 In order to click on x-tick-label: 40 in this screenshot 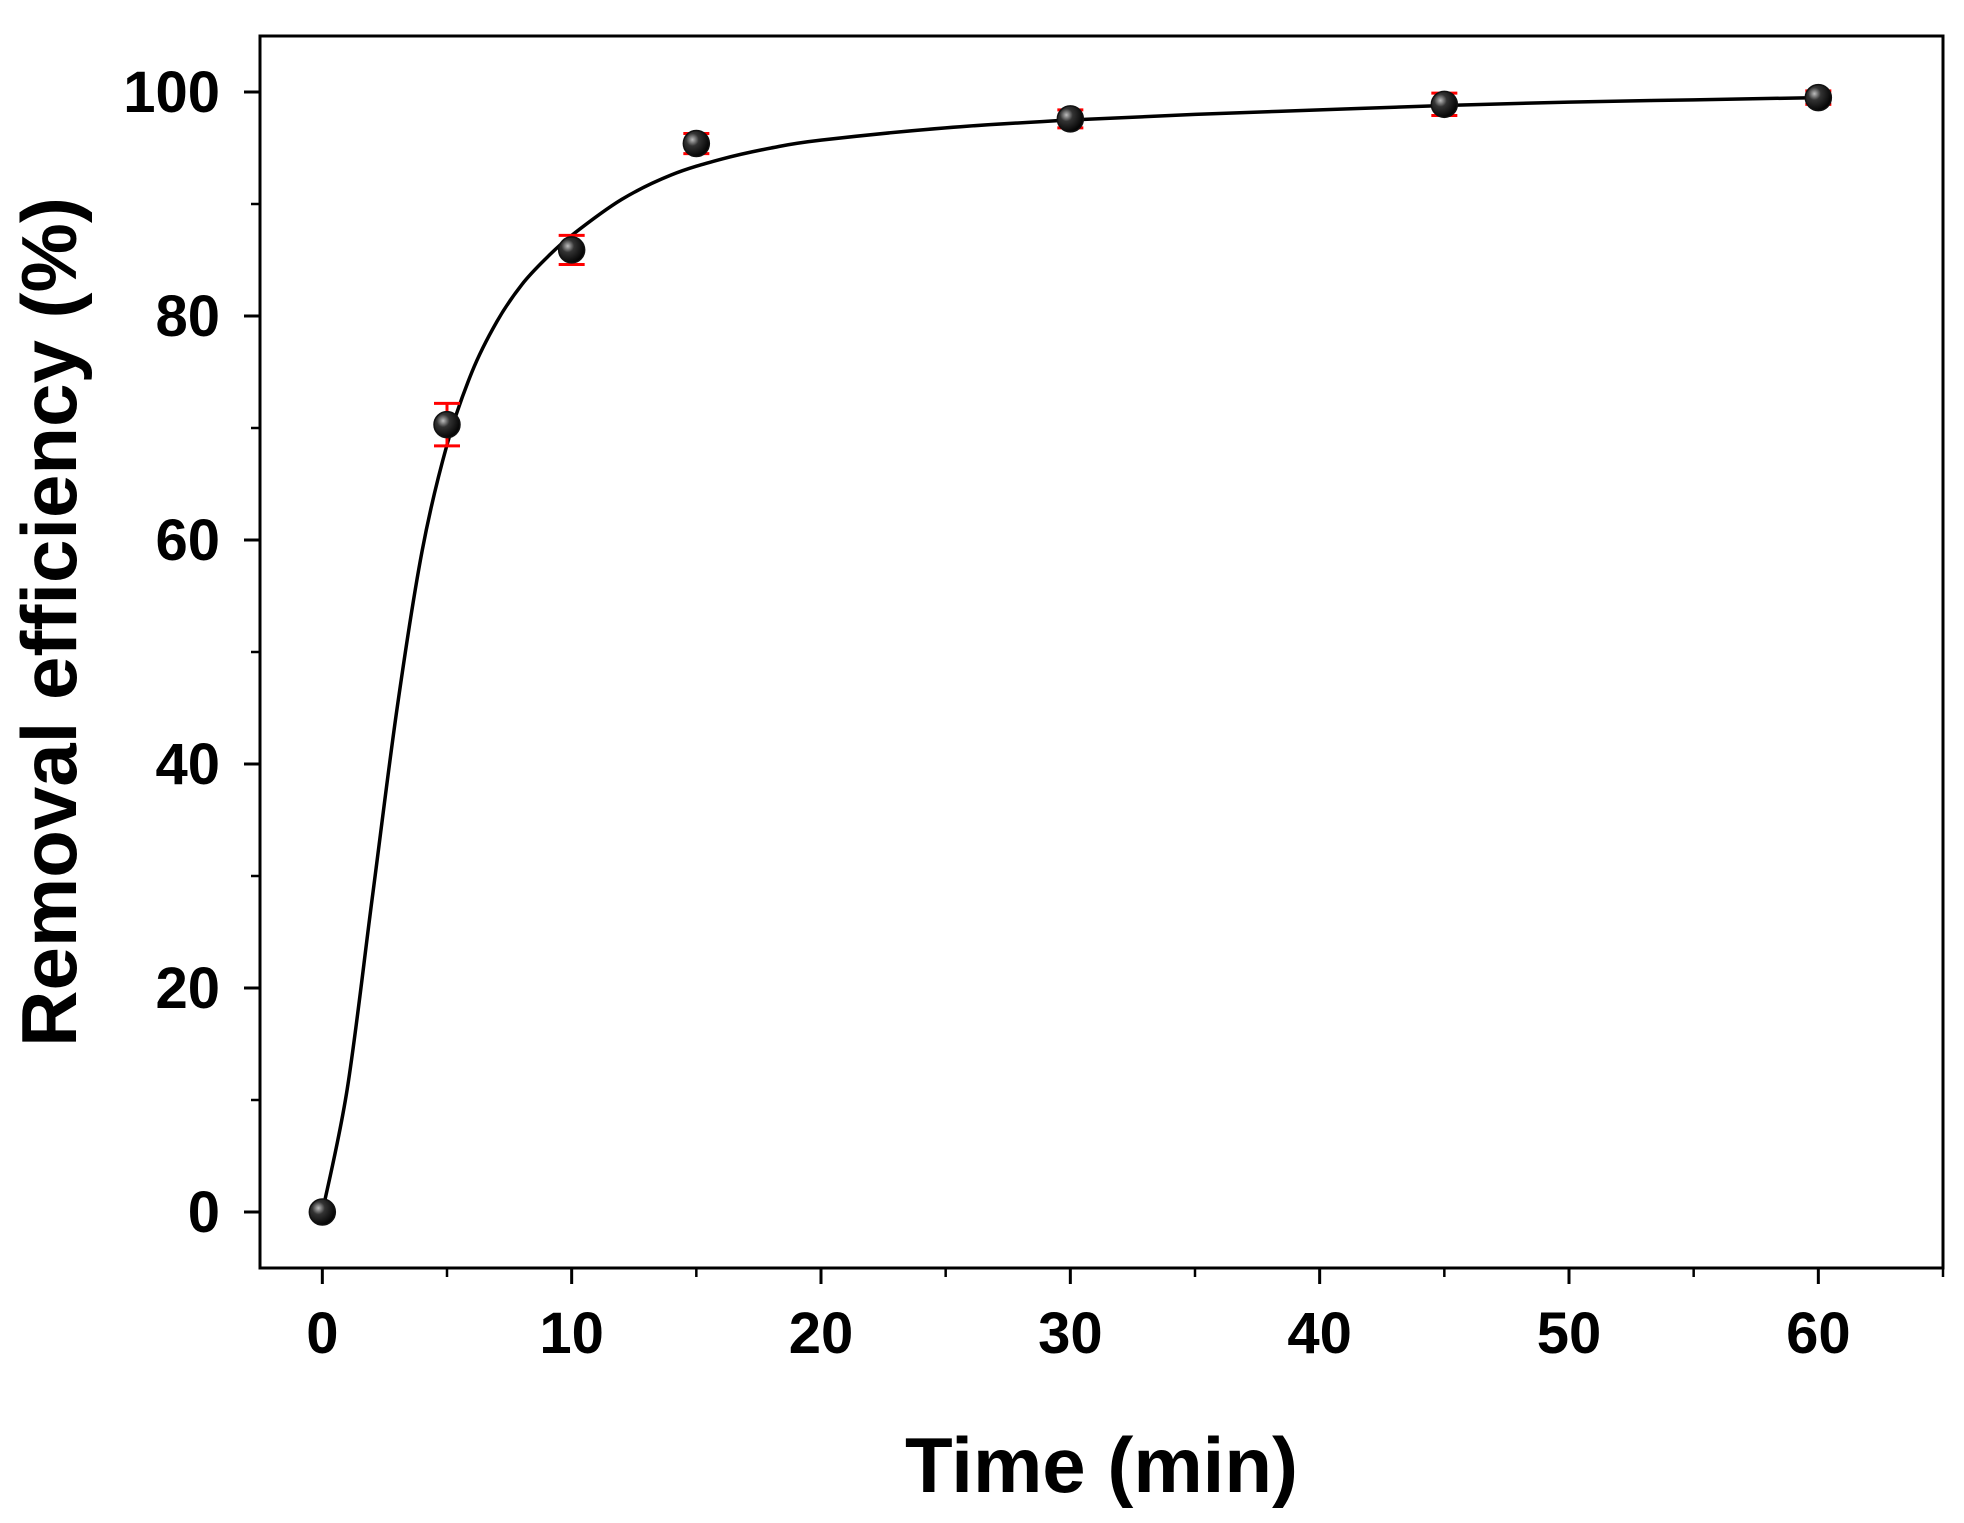, I will do `click(1319, 1333)`.